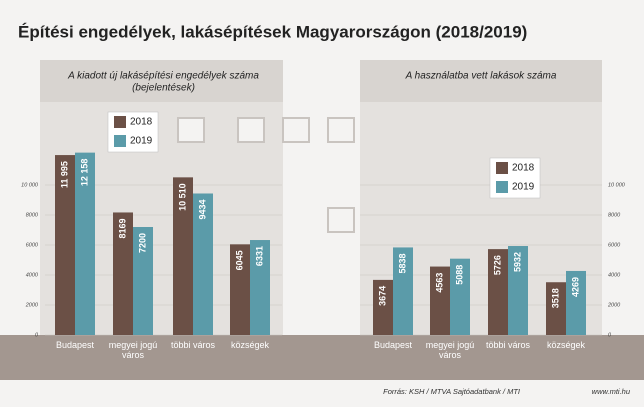 The height and width of the screenshot is (407, 644). What do you see at coordinates (439, 283) in the screenshot?
I see `value-label: 4563` at bounding box center [439, 283].